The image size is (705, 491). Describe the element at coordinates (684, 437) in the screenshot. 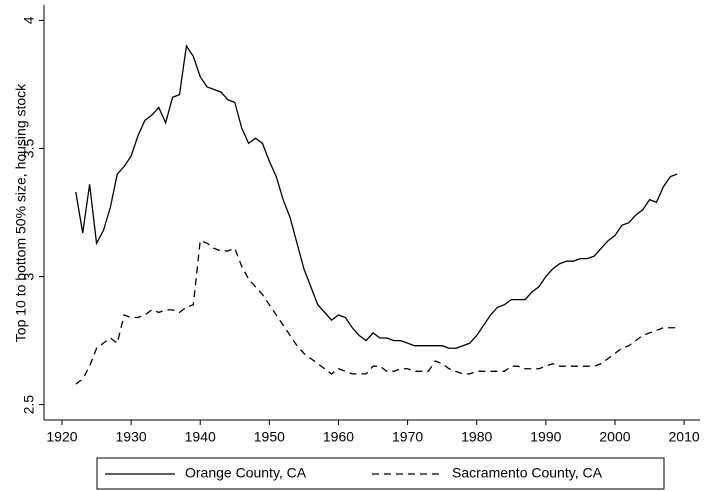

I see `x-tick-label: 2010` at that location.